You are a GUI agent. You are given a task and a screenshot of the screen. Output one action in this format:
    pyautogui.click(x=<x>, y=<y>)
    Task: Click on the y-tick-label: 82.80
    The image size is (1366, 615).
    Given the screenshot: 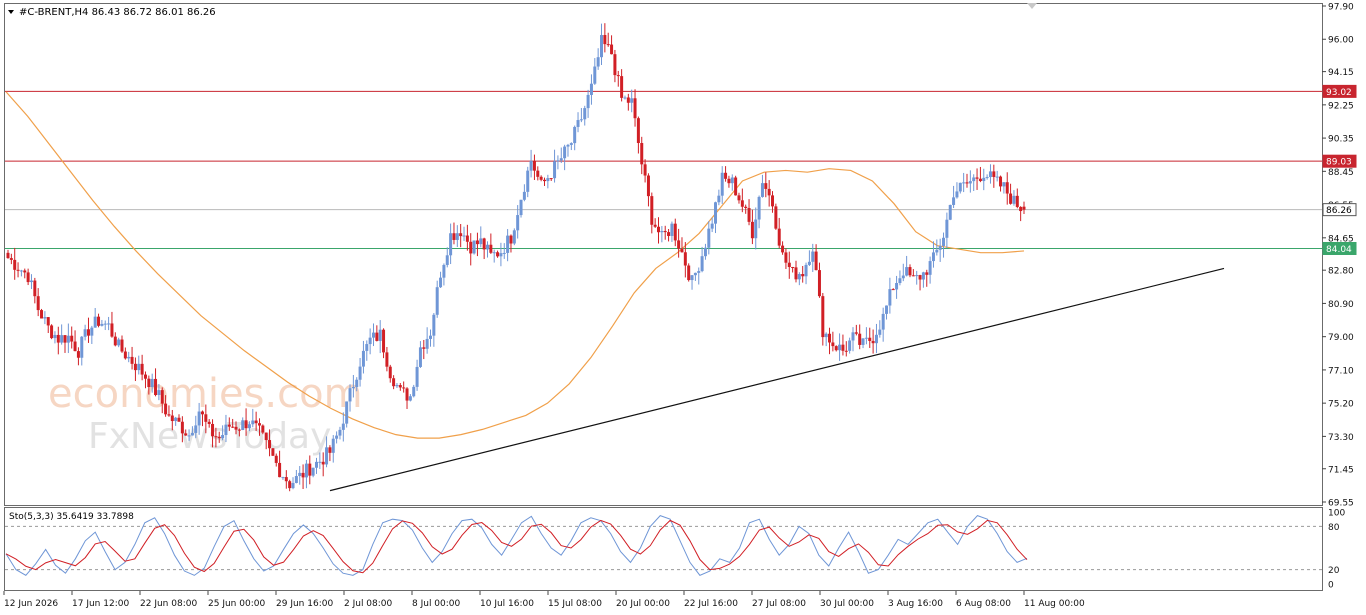 What is the action you would take?
    pyautogui.click(x=1341, y=272)
    